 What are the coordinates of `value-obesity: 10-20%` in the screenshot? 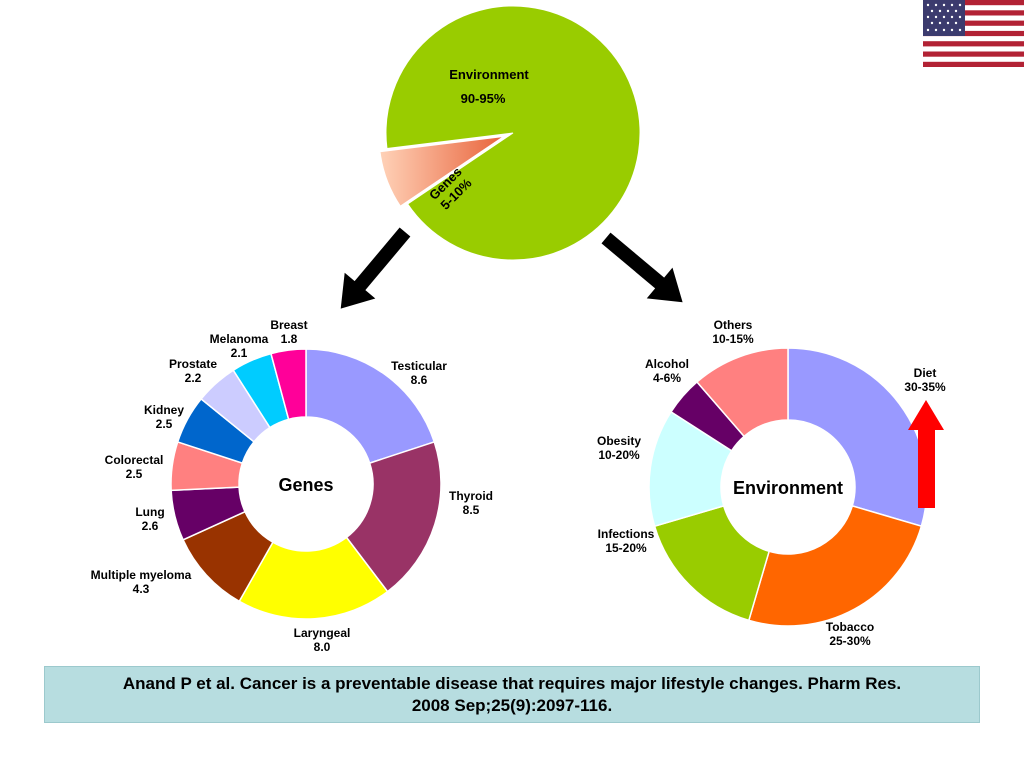 It's located at (619, 455).